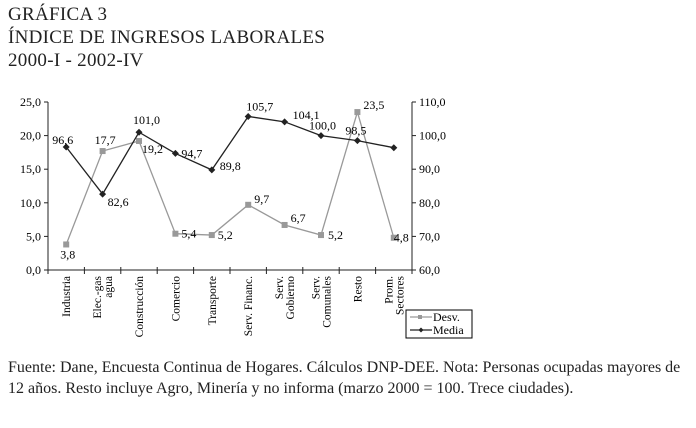  Describe the element at coordinates (188, 234) in the screenshot. I see `data-label: 5,4` at that location.